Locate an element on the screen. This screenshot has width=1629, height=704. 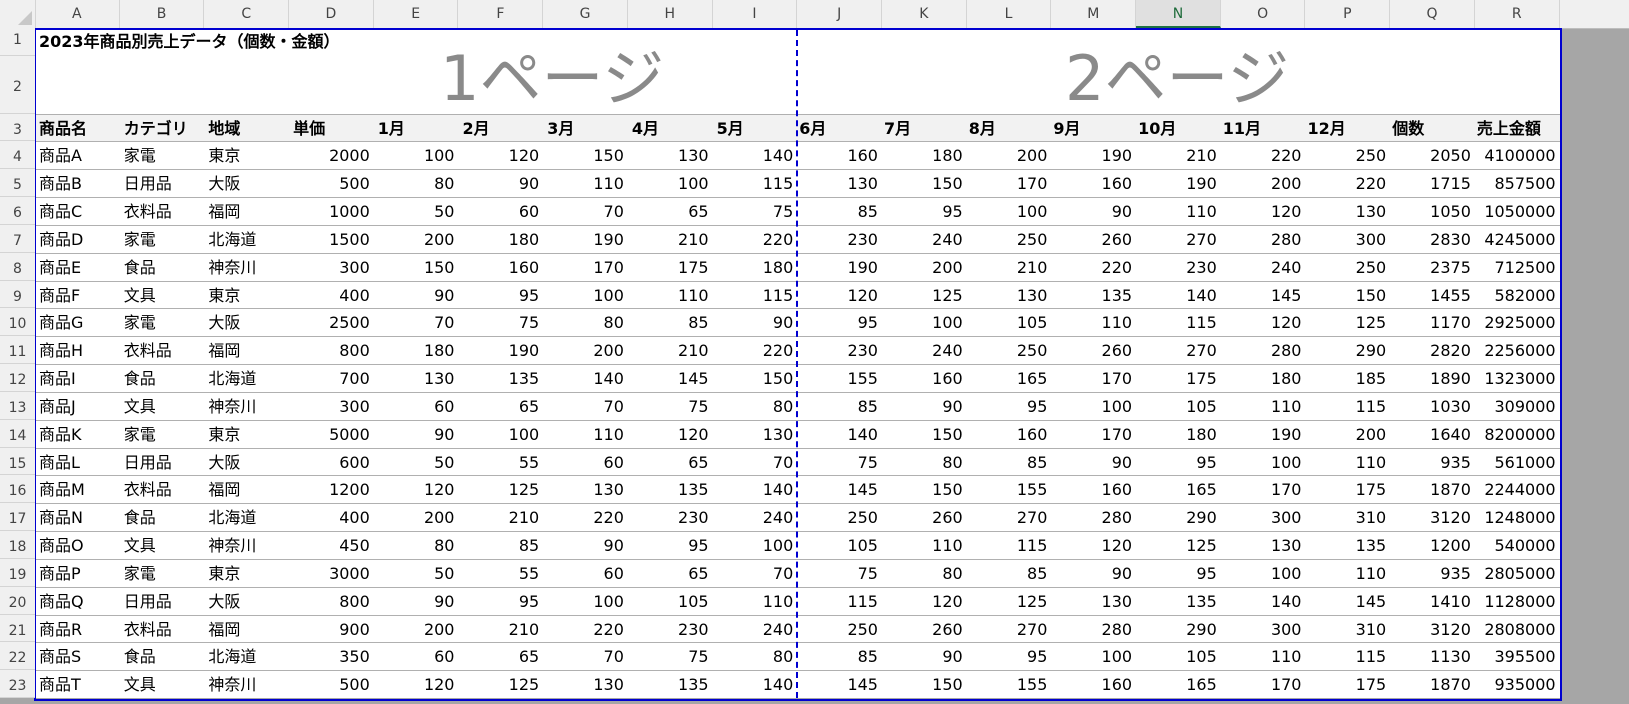
data-cell: 110 is located at coordinates (1117, 323).